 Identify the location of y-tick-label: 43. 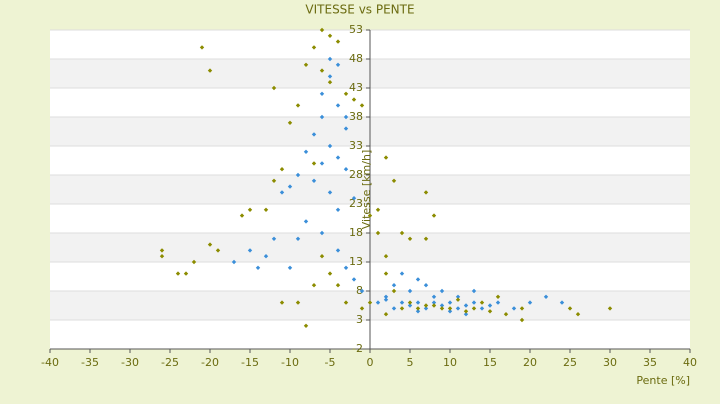
(356, 87).